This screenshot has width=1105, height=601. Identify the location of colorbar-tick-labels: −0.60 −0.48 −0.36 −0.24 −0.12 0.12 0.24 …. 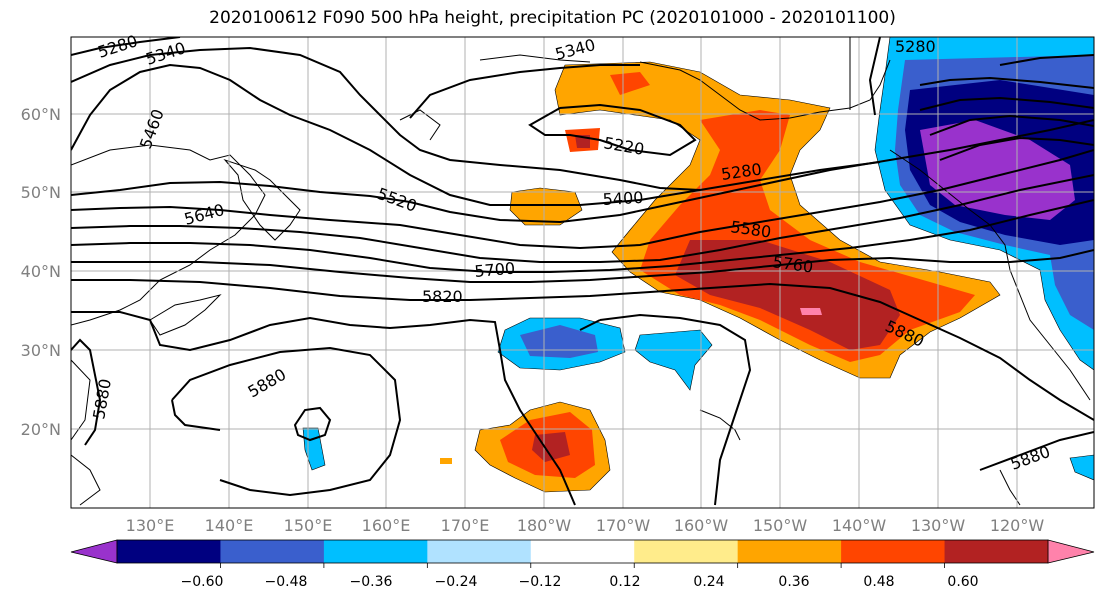
(580, 582).